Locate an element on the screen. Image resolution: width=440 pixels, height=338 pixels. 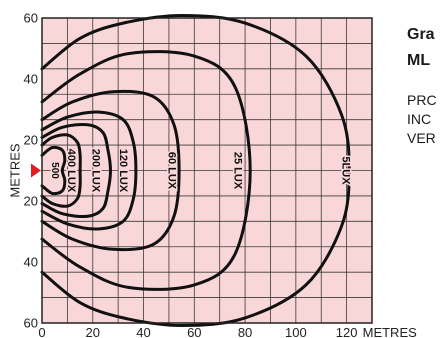
contour-label-5lux: 5LUX is located at coordinates (345, 170).